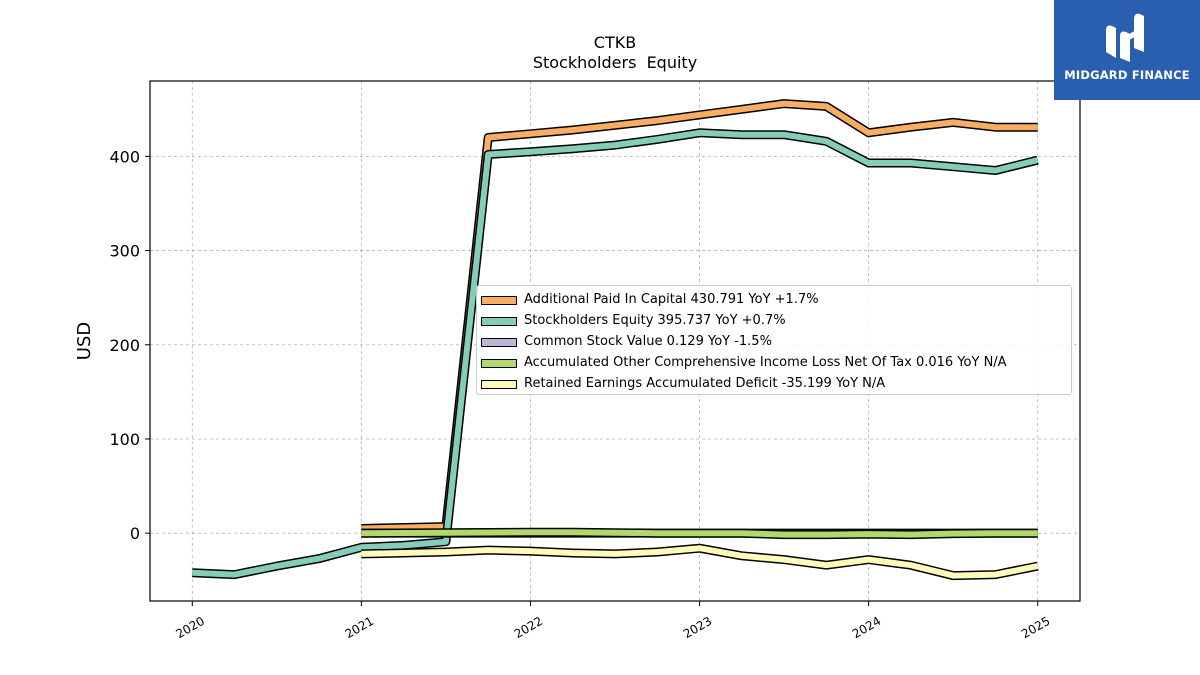 The height and width of the screenshot is (675, 1200). What do you see at coordinates (1125, 37) in the screenshot?
I see `logo-mark-icon` at bounding box center [1125, 37].